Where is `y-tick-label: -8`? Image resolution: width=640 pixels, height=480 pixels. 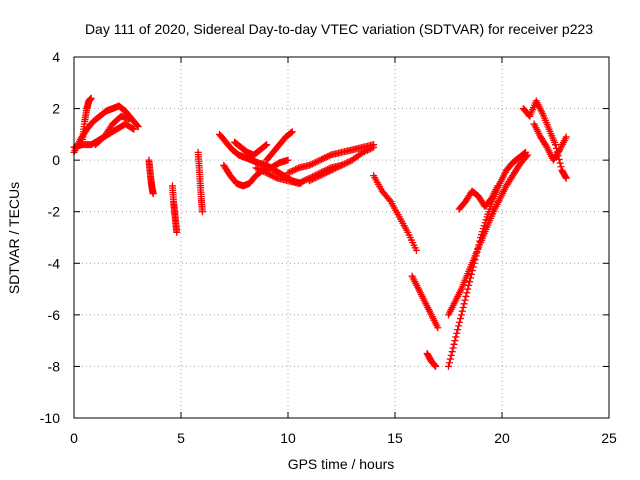 y-tick-label: -8 is located at coordinates (54, 366).